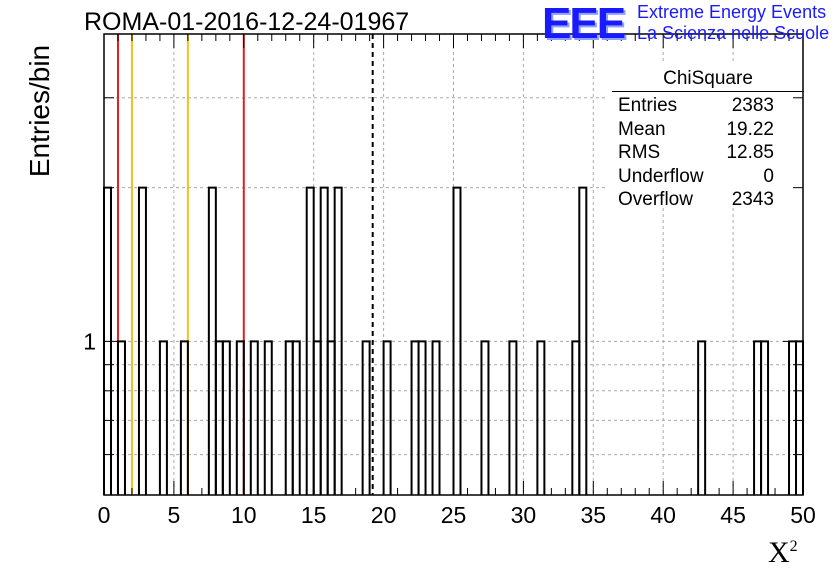 This screenshot has width=836, height=572. What do you see at coordinates (104, 515) in the screenshot?
I see `x-tick-label: 0` at bounding box center [104, 515].